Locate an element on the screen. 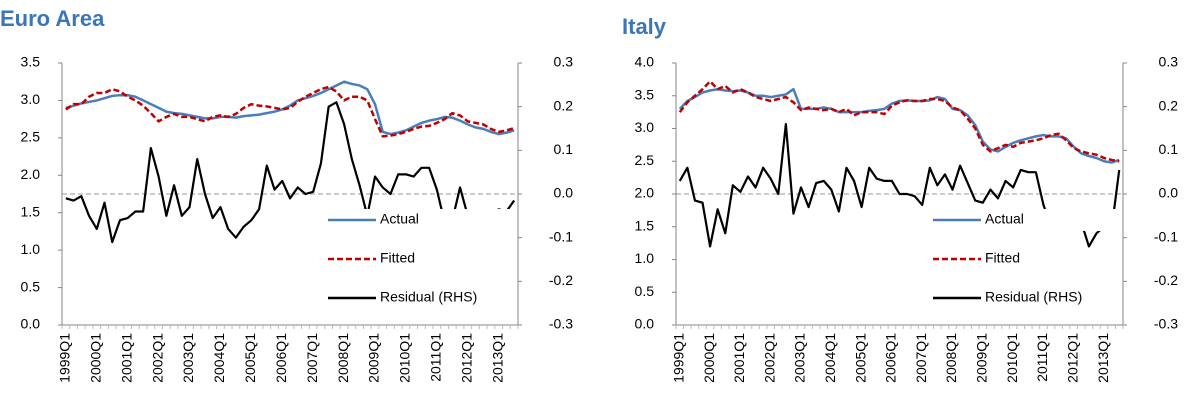  chart-title: Euro Area is located at coordinates (52, 18).